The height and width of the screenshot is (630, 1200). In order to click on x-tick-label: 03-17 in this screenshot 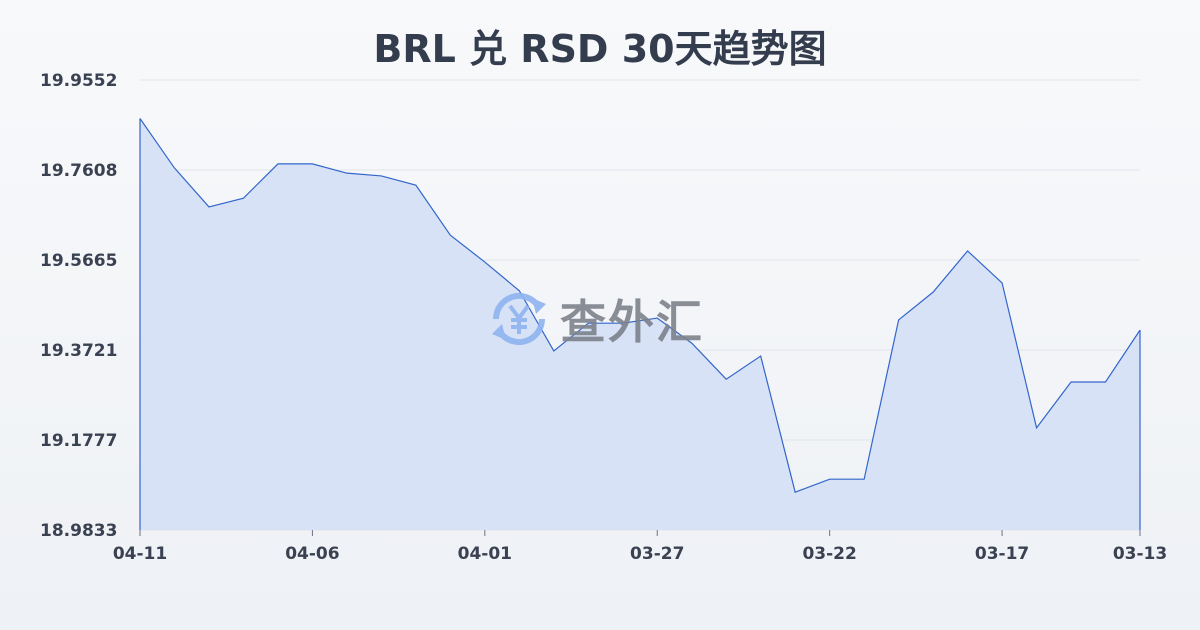, I will do `click(1002, 554)`.